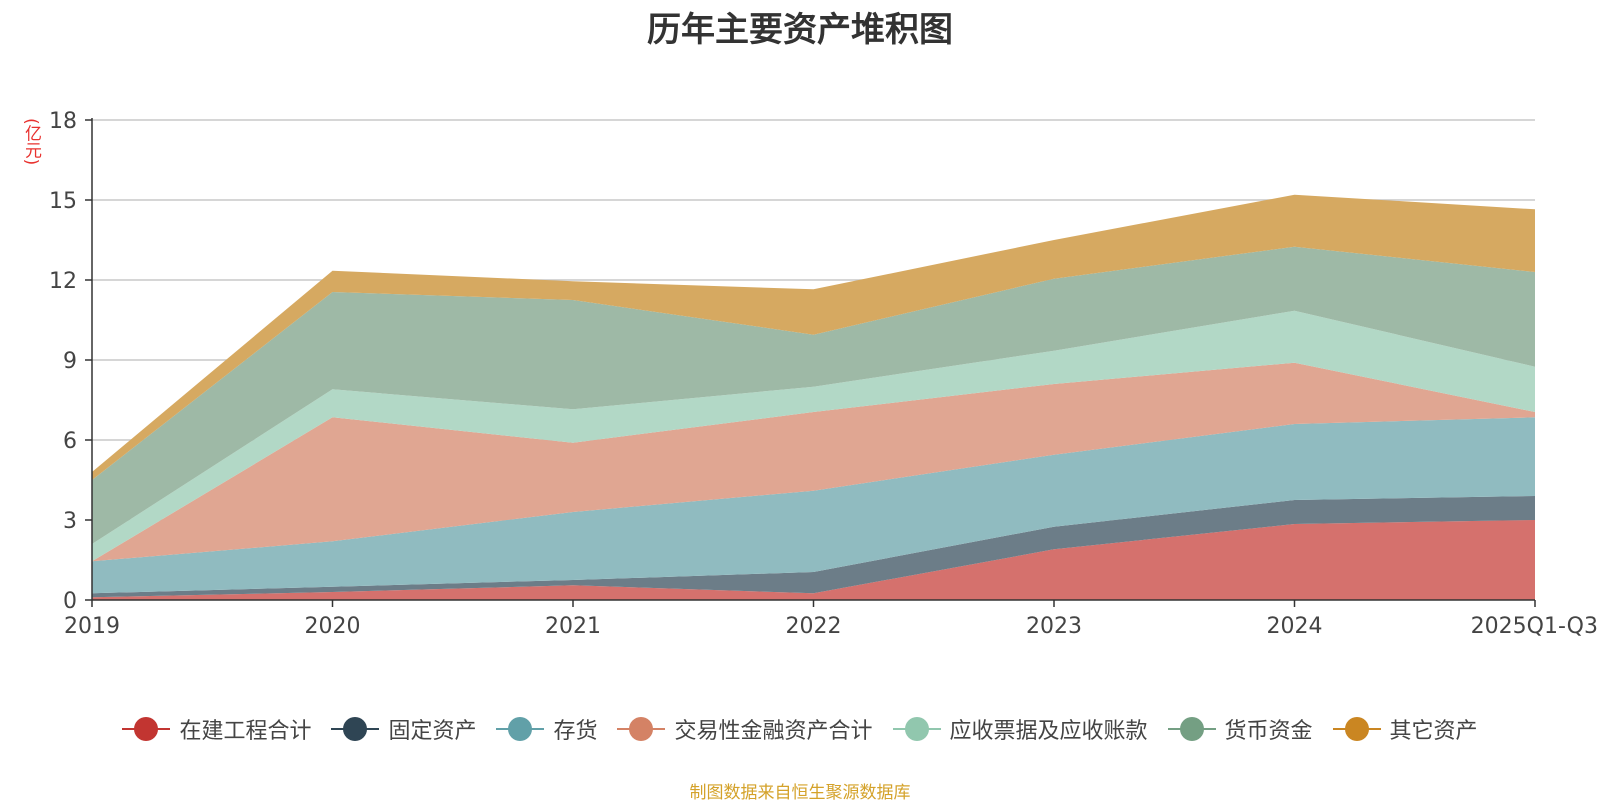 The image size is (1600, 803). Describe the element at coordinates (432, 731) in the screenshot. I see `legend-label: 固定资产` at that location.